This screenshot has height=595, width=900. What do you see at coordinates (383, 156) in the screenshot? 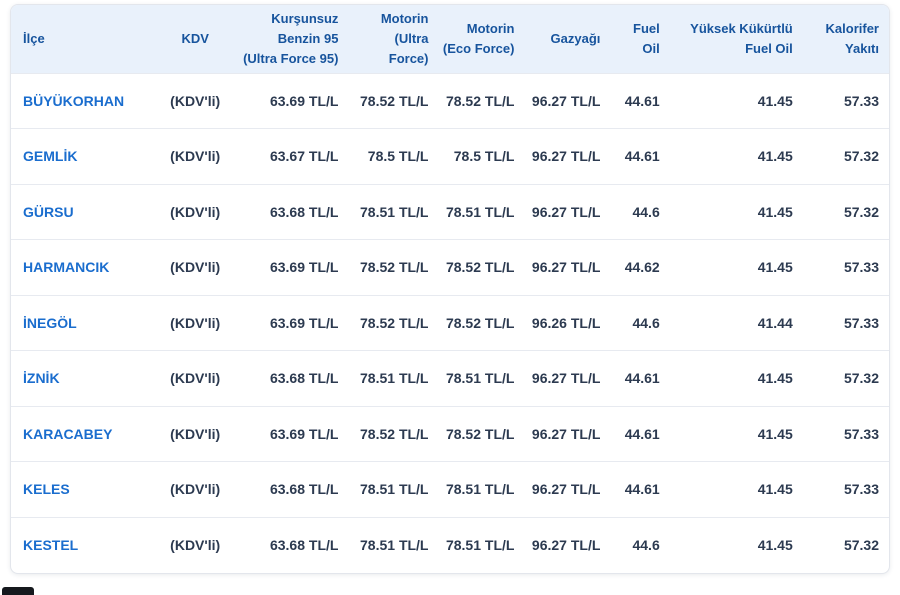
I see `cell-motorin_ultra: 78.5 TL/L` at bounding box center [383, 156].